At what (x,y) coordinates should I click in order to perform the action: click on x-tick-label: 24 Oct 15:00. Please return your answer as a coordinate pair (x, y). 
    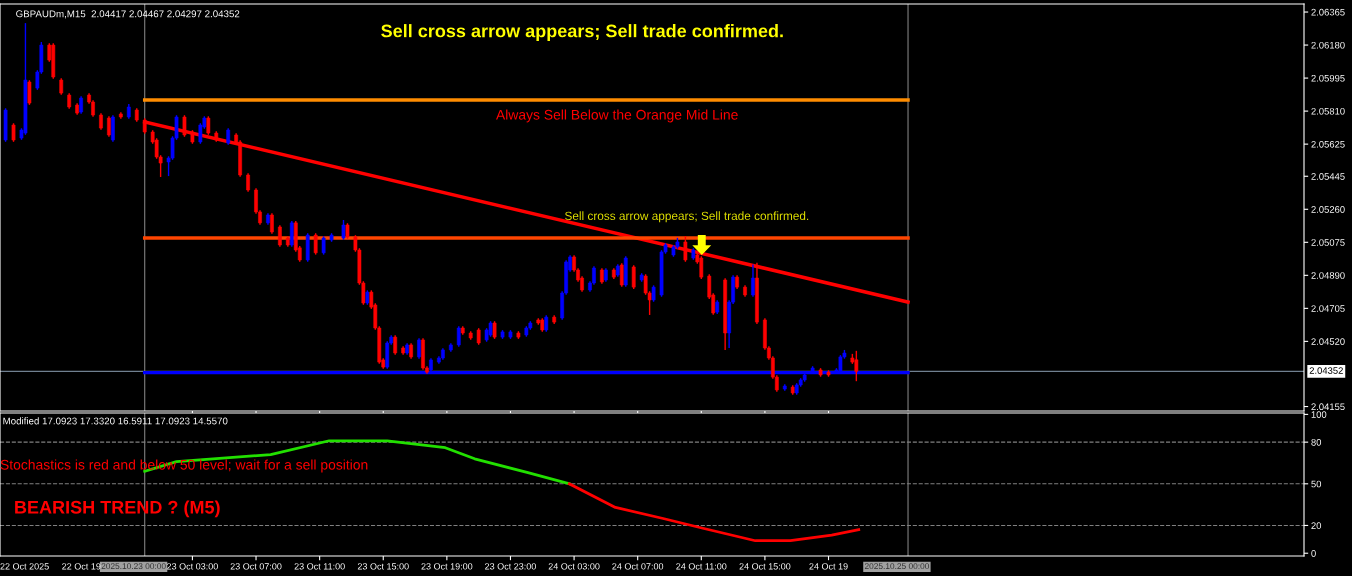
    Looking at the image, I should click on (765, 566).